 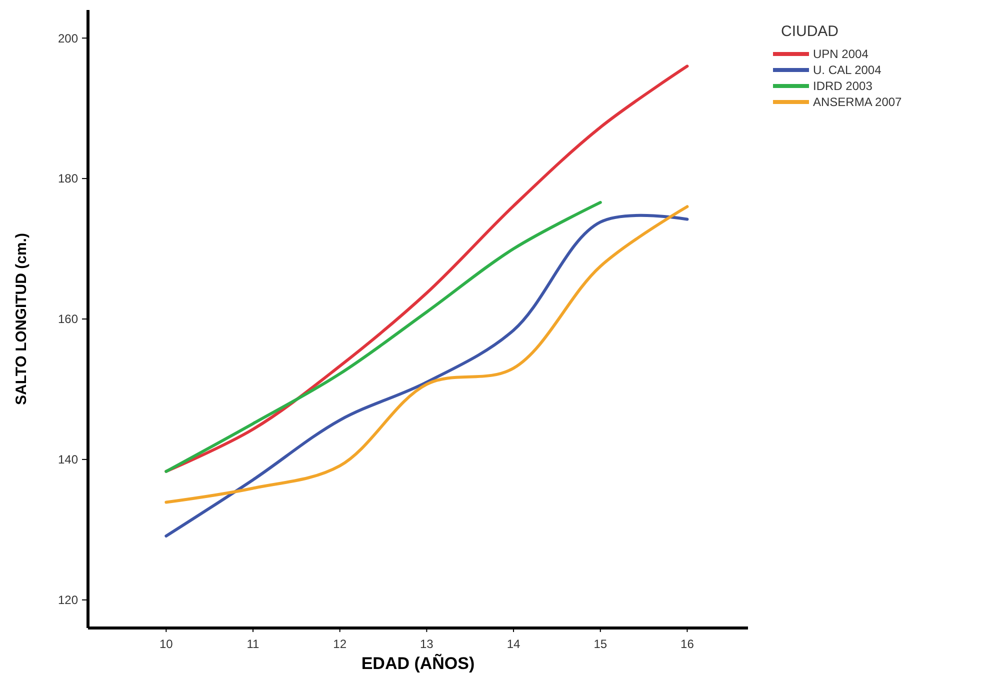 I want to click on legend-title: CIUDAD, so click(x=810, y=31).